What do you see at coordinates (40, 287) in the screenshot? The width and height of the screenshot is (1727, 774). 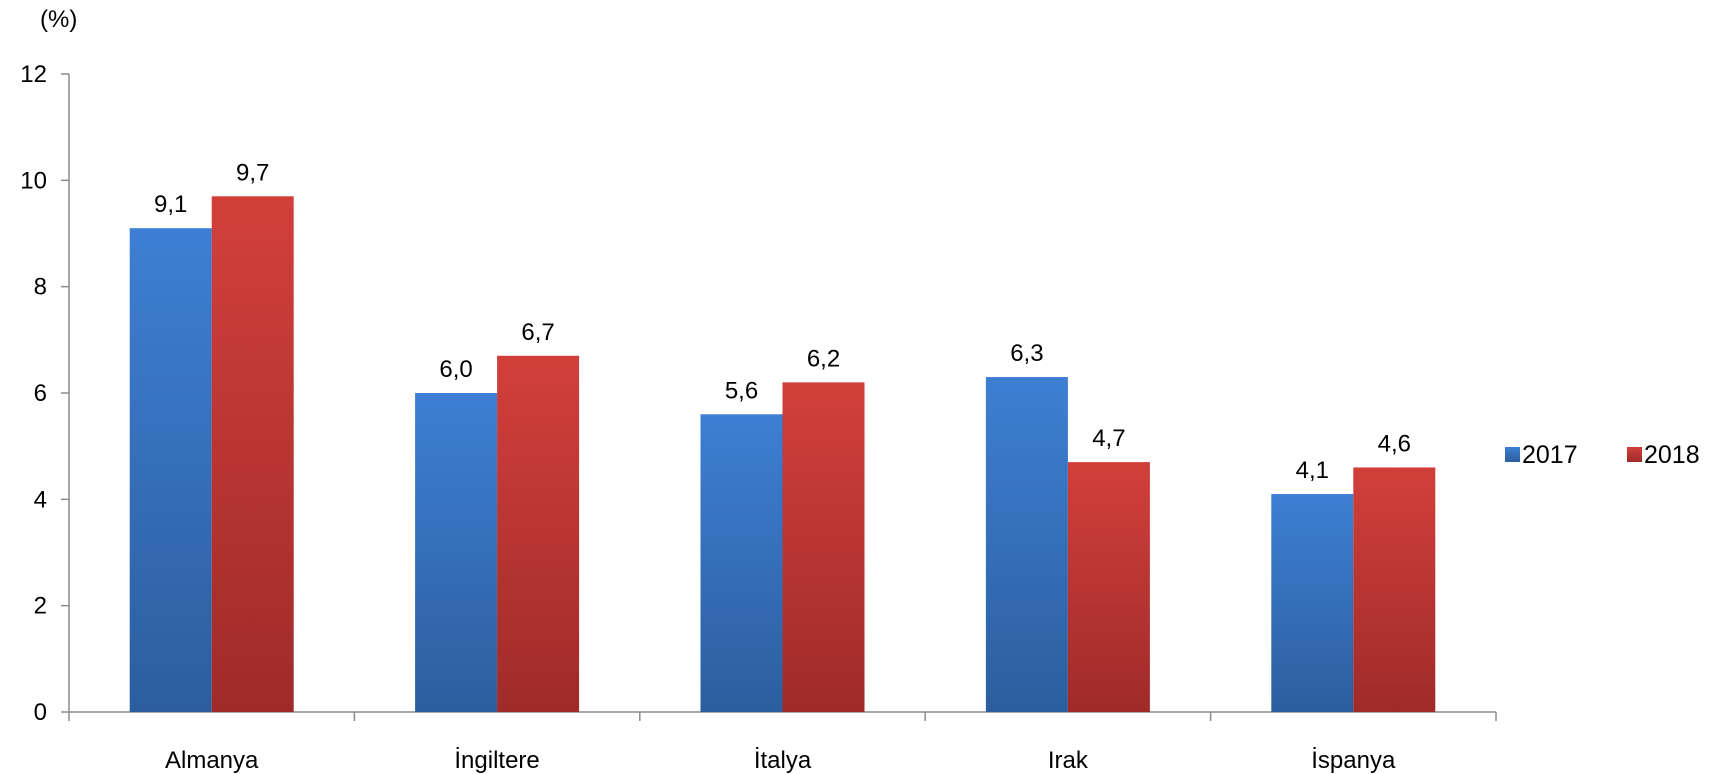 I see `y-tick-label: 8` at bounding box center [40, 287].